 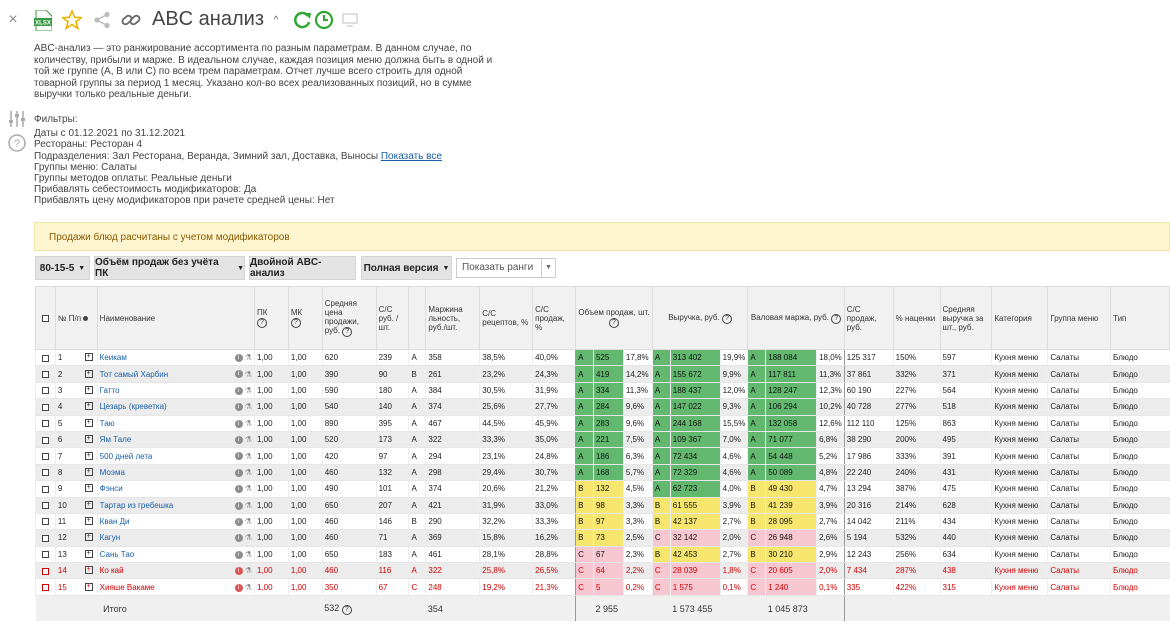 What do you see at coordinates (62, 268) in the screenshot?
I see `ratio-dropdown: 80-15-5 ▼` at bounding box center [62, 268].